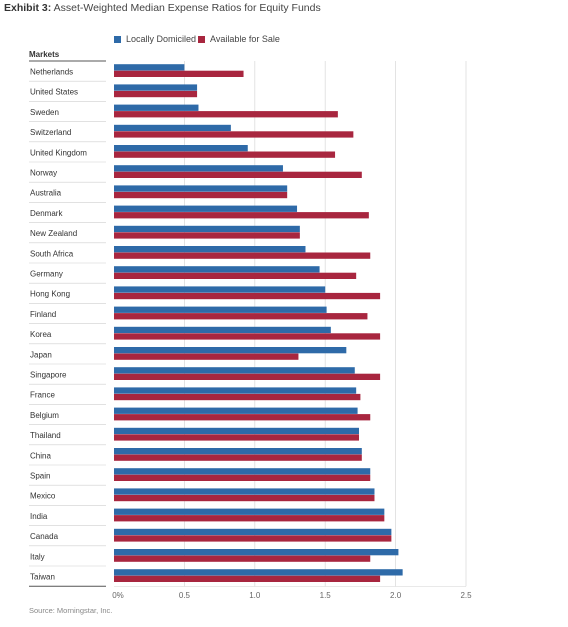  Describe the element at coordinates (46, 213) in the screenshot. I see `category-label: Denmark` at that location.